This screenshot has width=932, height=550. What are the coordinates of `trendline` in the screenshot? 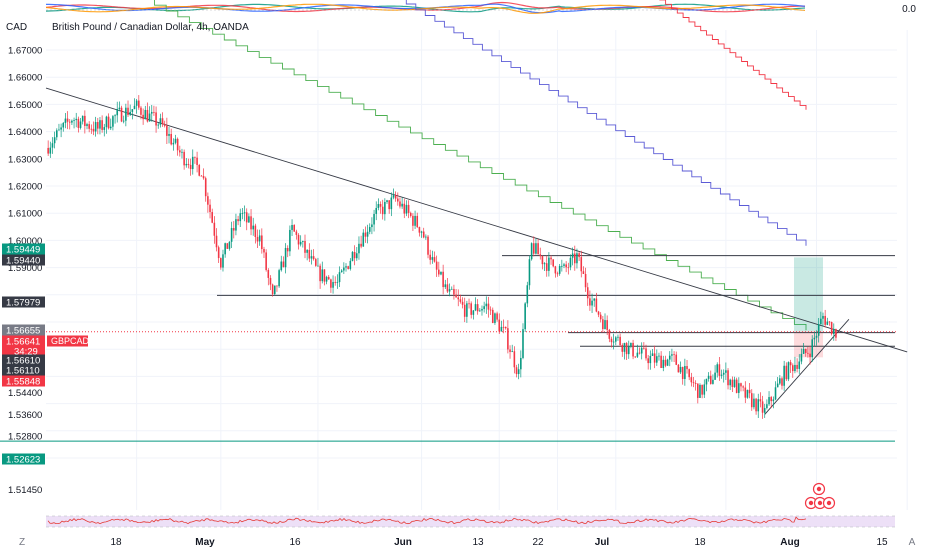 It's located at (807, 366).